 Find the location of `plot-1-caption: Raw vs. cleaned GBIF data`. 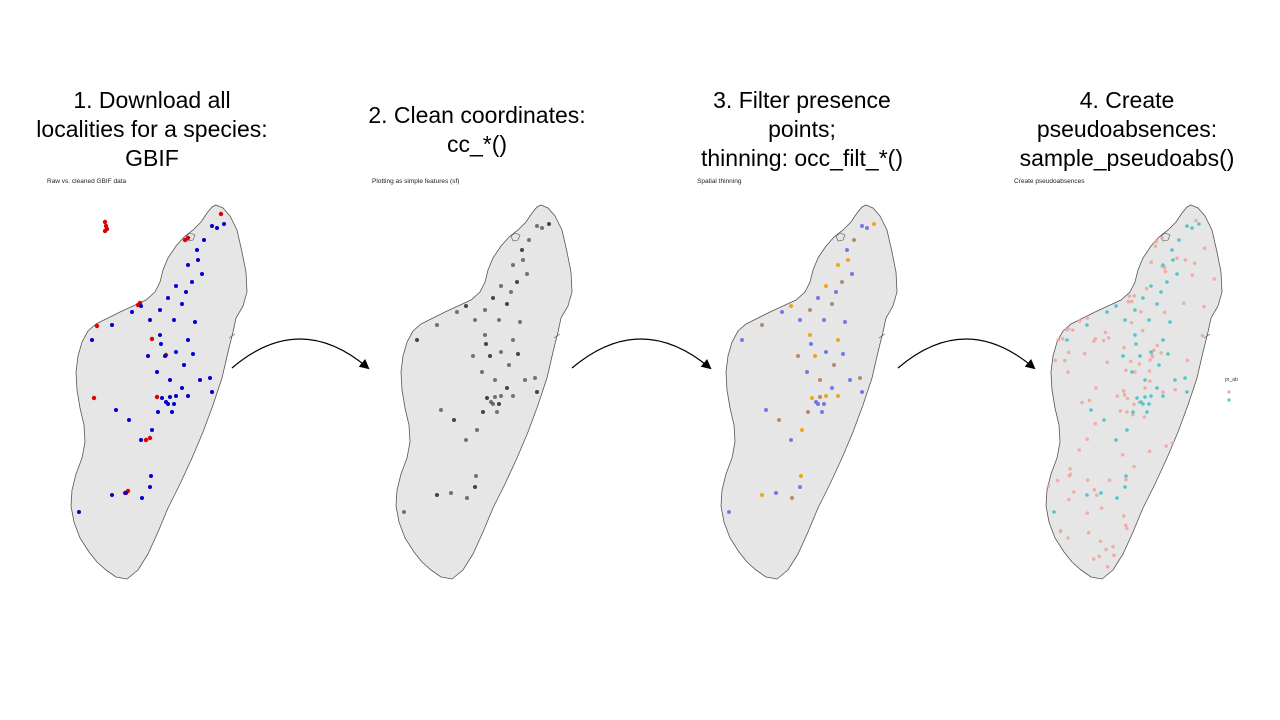

plot-1-caption: Raw vs. cleaned GBIF data is located at coordinates (87, 181).